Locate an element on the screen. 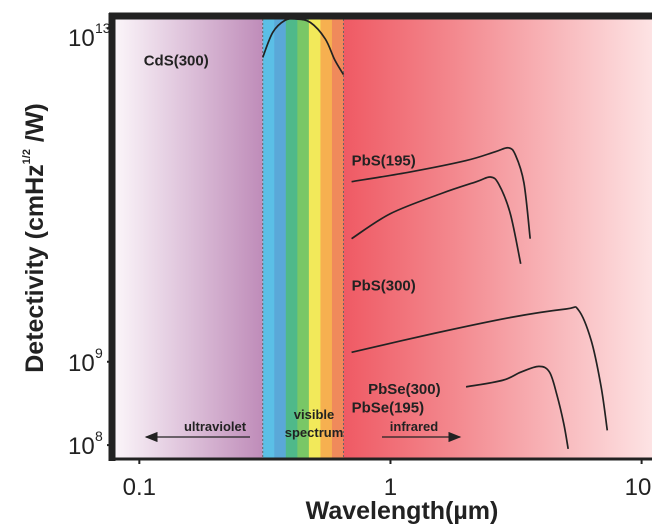 The width and height of the screenshot is (652, 529). series-label-1: CdS(300) is located at coordinates (176, 60).